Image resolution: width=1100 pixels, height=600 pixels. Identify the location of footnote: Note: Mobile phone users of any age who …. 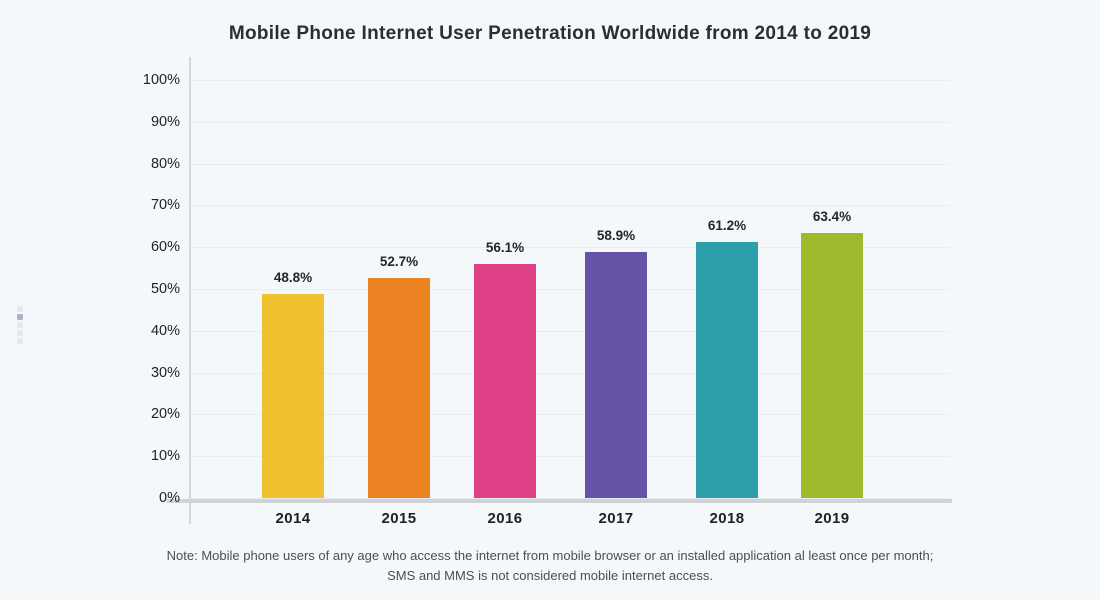
(550, 566).